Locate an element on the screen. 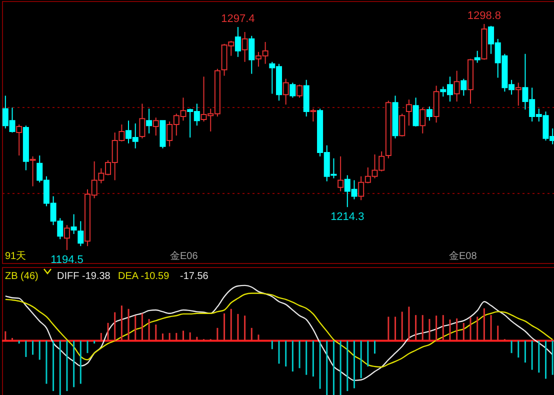 This screenshot has height=395, width=554. text: DEA -10.59 is located at coordinates (144, 276).